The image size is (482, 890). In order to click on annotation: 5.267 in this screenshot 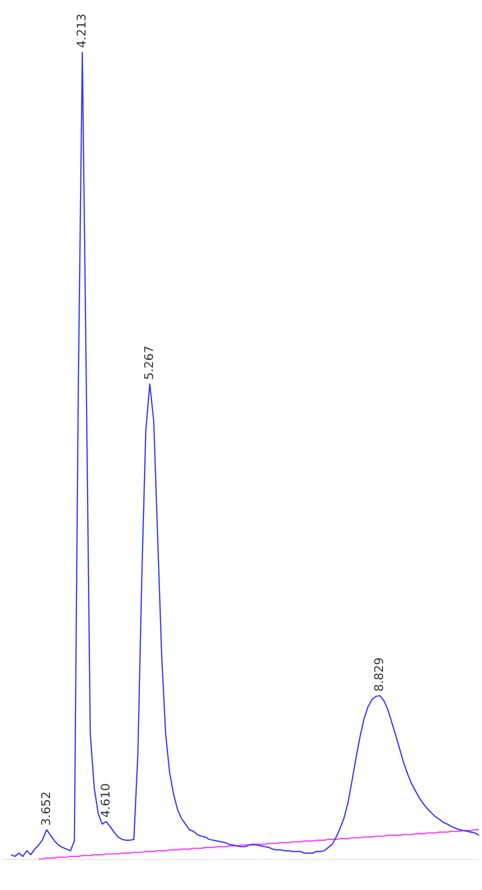, I will do `click(149, 363)`.